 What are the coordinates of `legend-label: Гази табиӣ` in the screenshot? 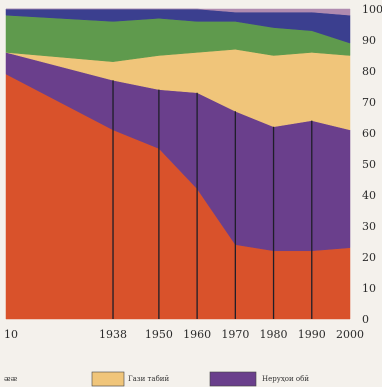 It's located at (148, 379).